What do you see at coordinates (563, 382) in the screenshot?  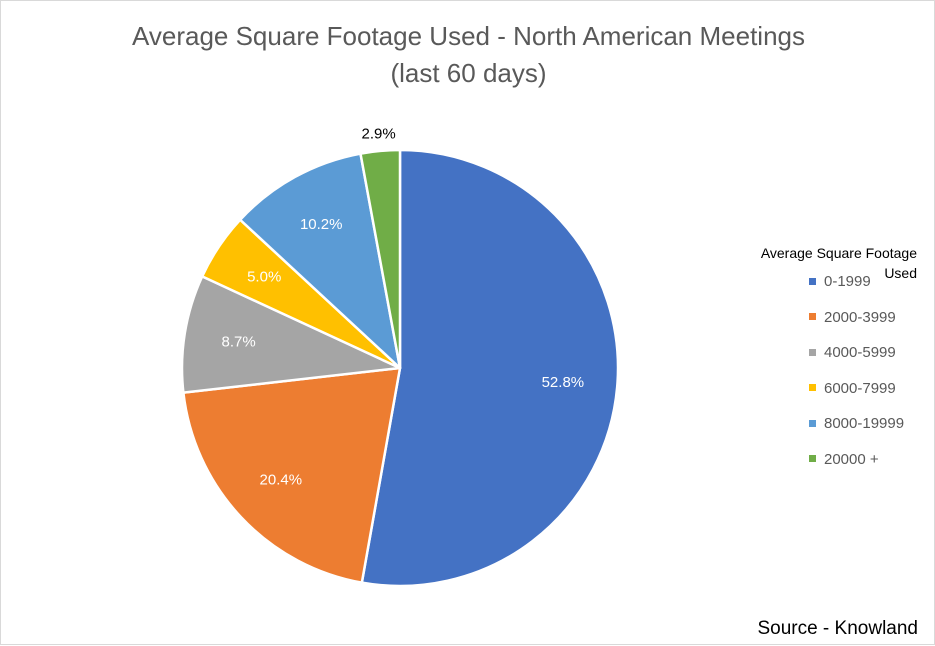 I see `data-label-0-1999: 52.8%` at bounding box center [563, 382].